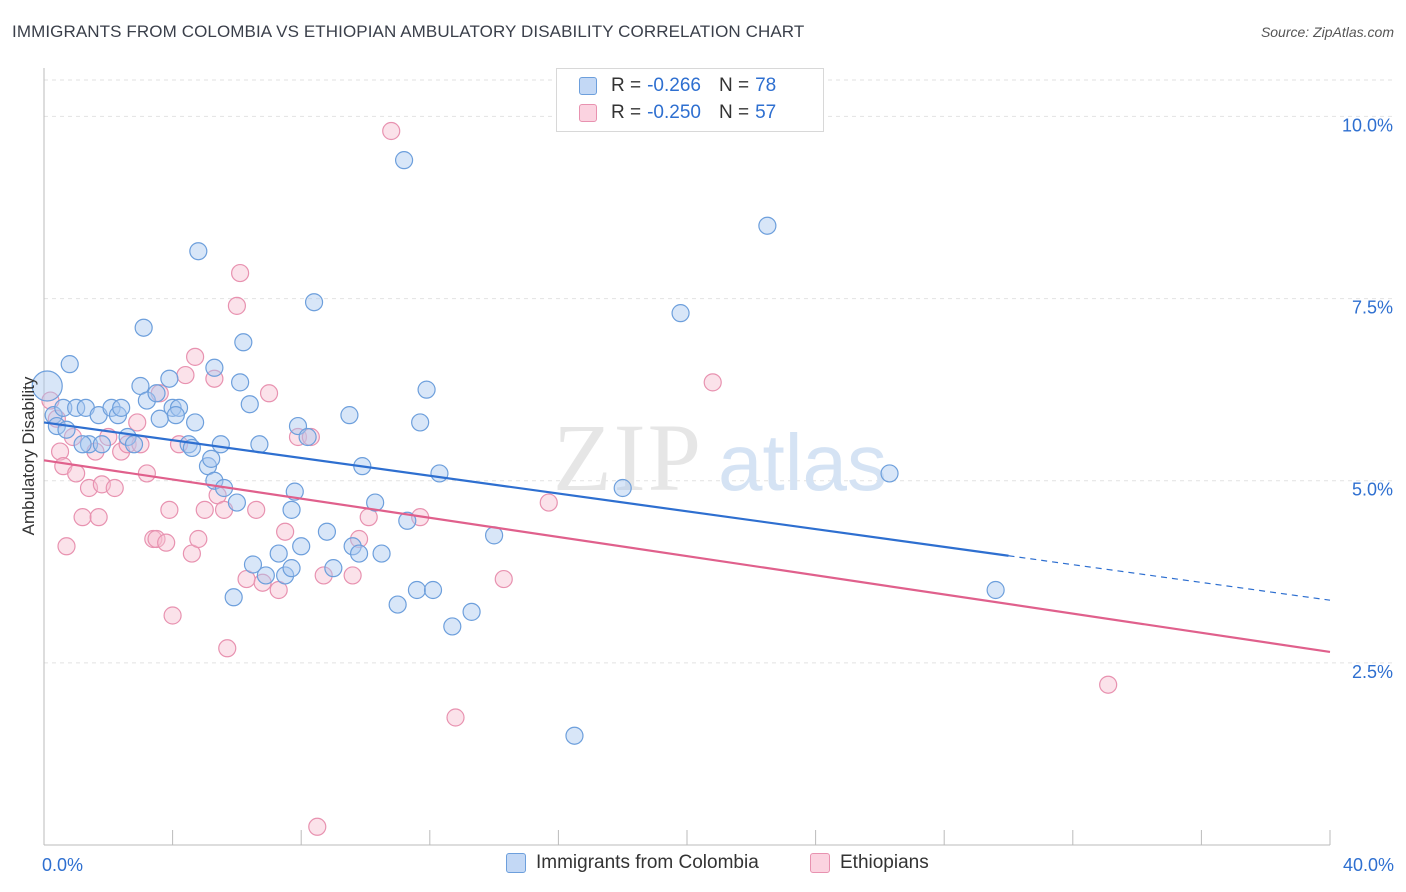 The height and width of the screenshot is (892, 1406). Describe the element at coordinates (526, 489) in the screenshot. I see `colombia-trend-line` at that location.